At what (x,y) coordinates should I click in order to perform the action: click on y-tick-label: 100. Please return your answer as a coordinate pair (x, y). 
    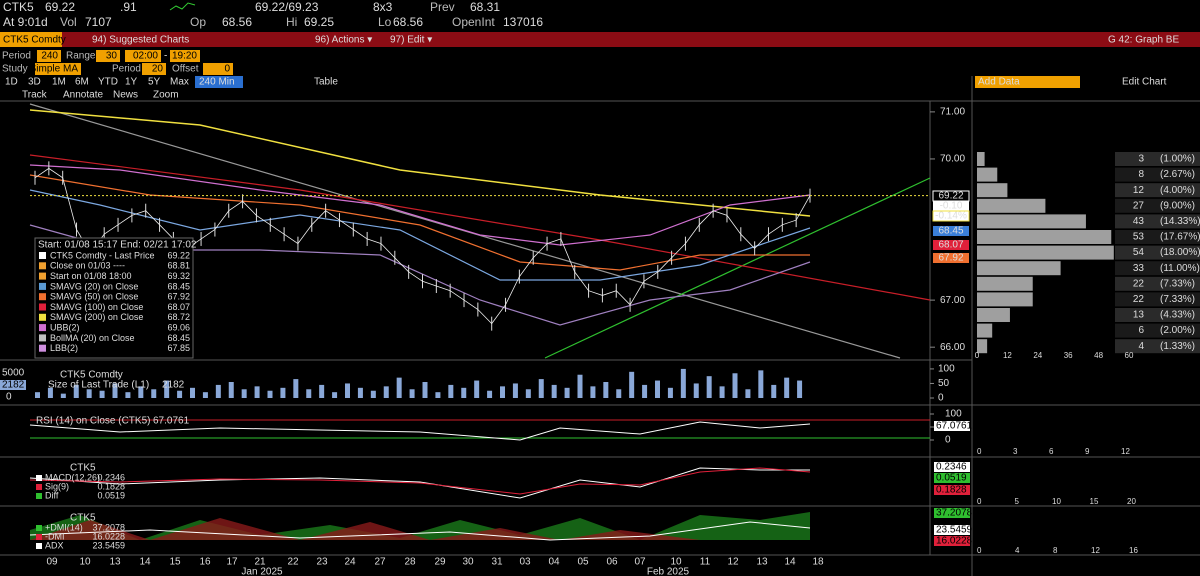
    Looking at the image, I should click on (946, 369).